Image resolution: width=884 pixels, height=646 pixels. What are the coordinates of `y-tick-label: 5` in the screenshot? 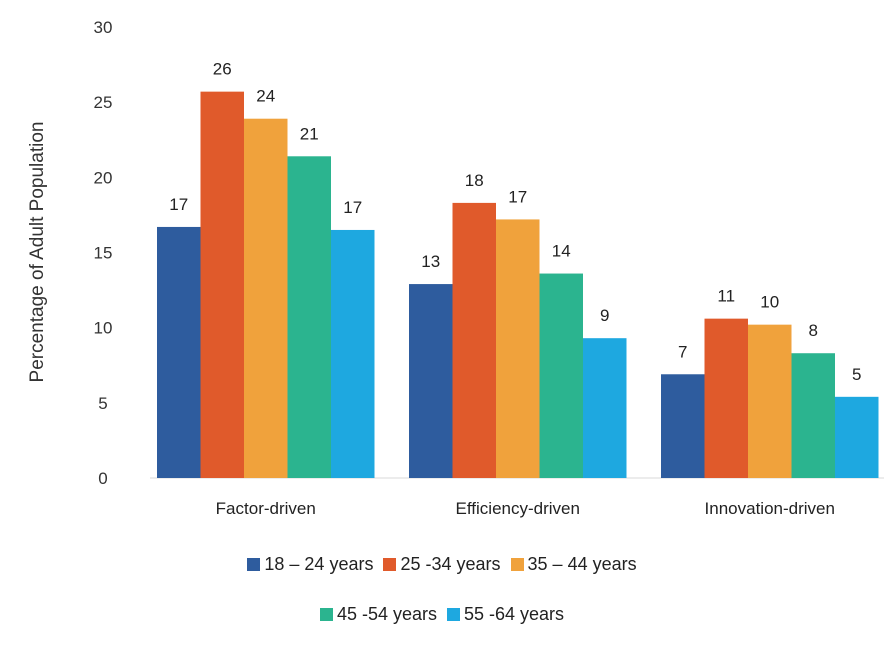 It's located at (102, 403).